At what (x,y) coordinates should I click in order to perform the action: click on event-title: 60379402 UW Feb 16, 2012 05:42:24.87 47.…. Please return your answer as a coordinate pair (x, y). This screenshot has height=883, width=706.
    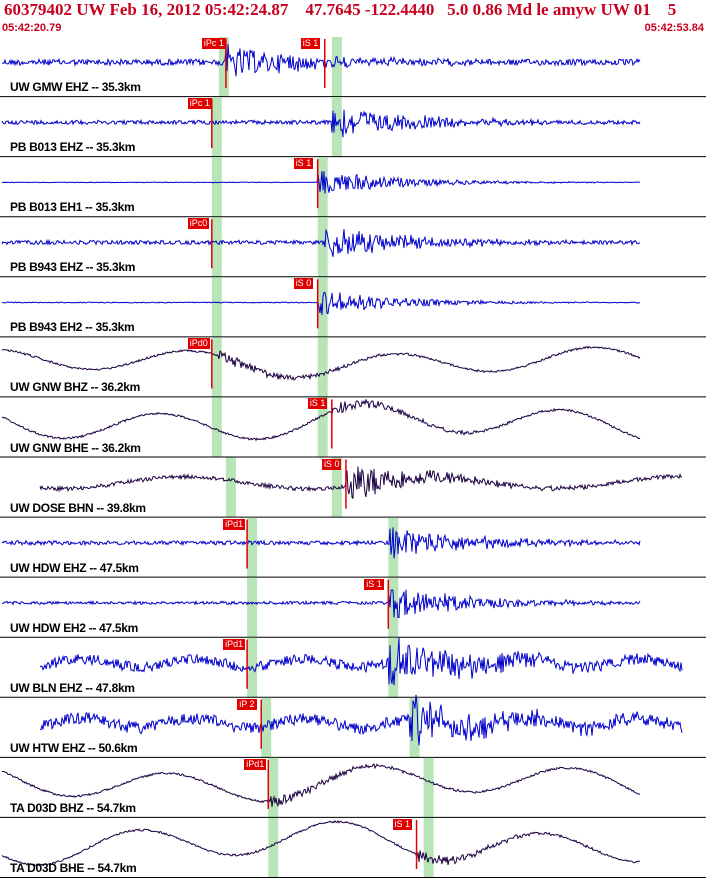
    Looking at the image, I should click on (340, 9).